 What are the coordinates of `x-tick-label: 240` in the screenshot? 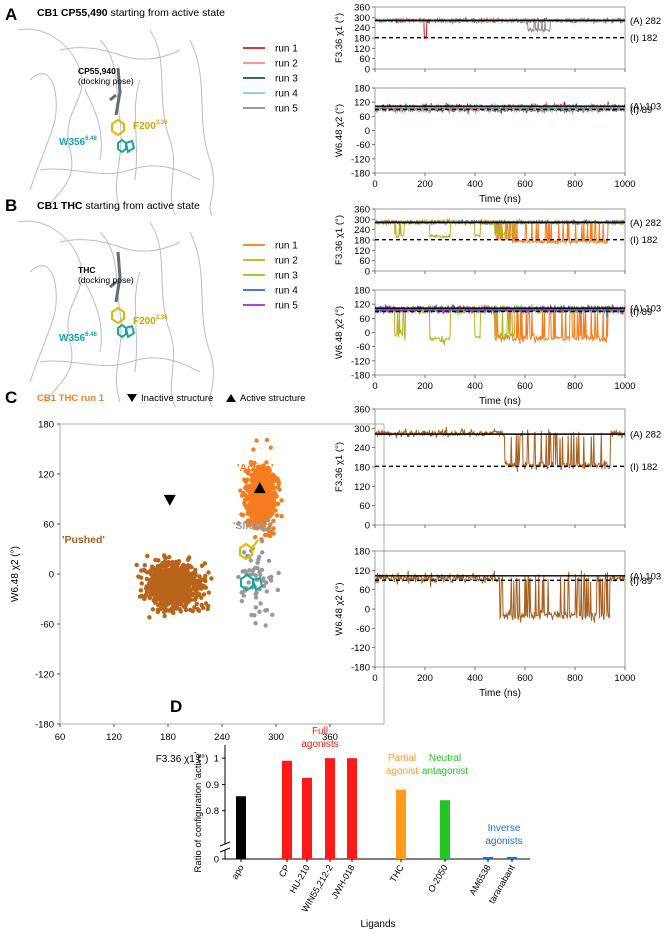 It's located at (222, 737).